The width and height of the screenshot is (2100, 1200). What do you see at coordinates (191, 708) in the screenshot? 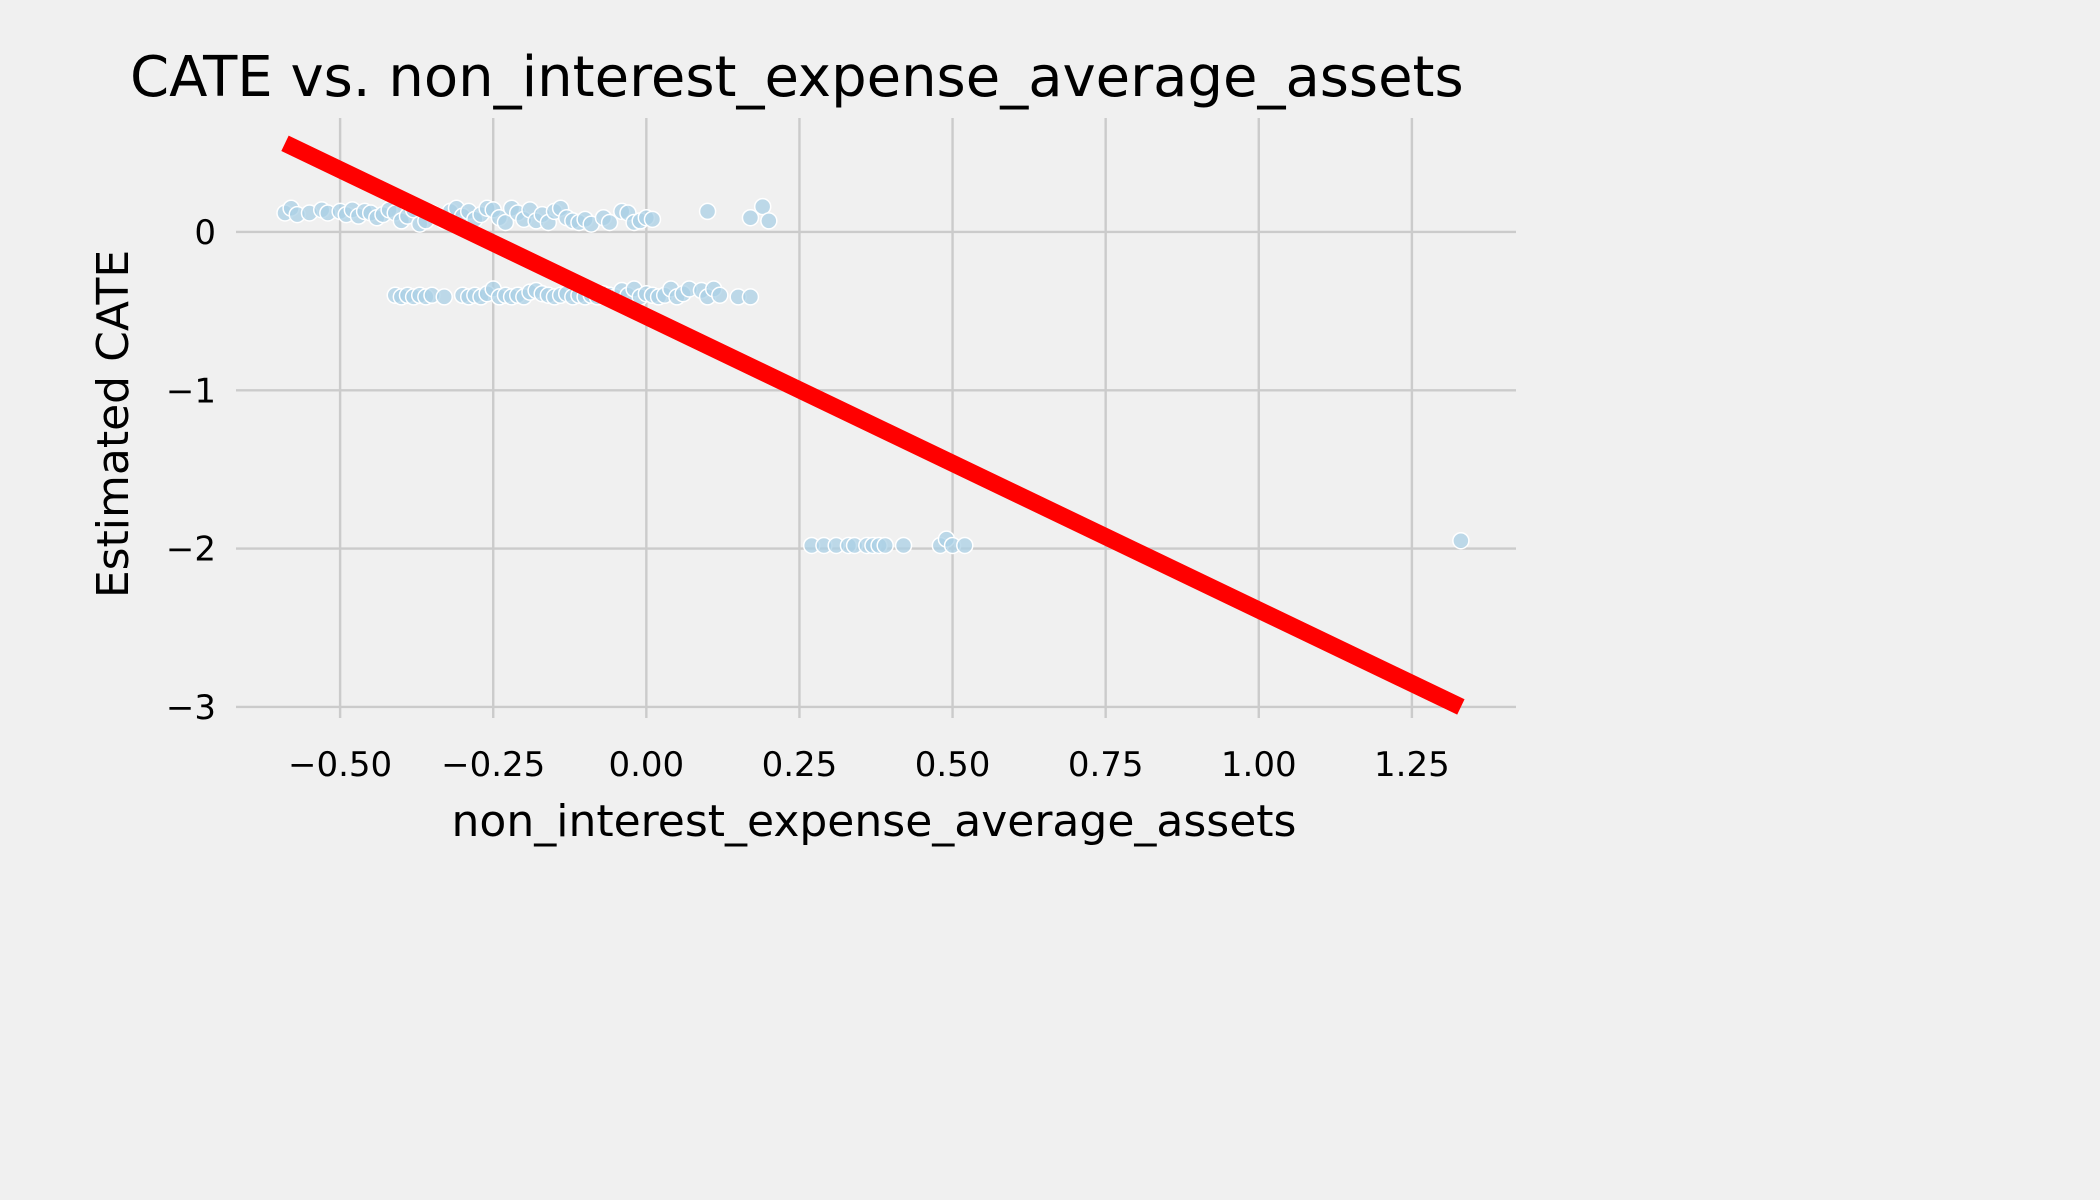
I see `y-tick-label: −3` at bounding box center [191, 708].